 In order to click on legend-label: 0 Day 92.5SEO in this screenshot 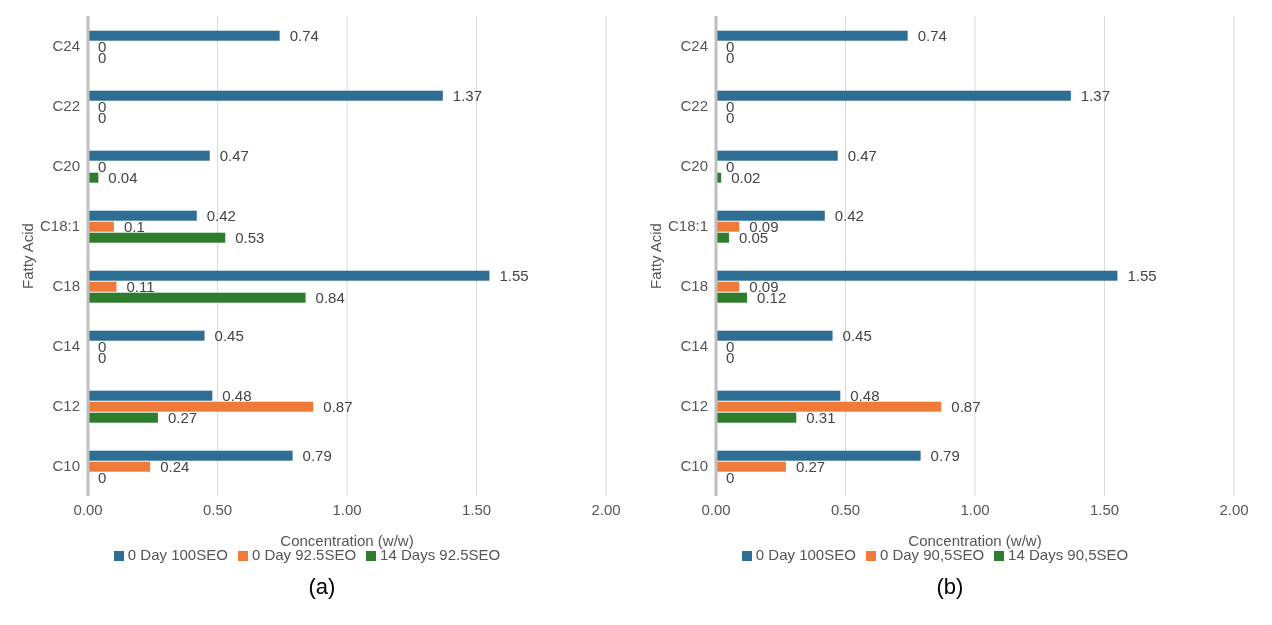, I will do `click(304, 554)`.